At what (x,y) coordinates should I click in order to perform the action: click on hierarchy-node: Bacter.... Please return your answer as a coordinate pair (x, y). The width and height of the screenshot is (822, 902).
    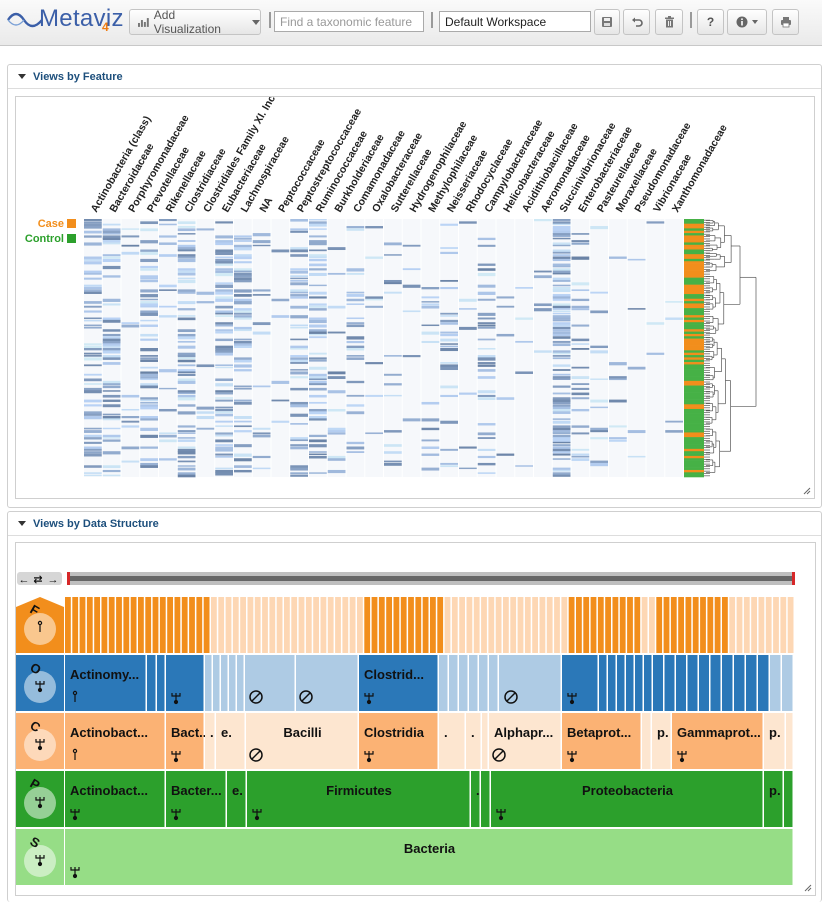
    Looking at the image, I should click on (196, 799).